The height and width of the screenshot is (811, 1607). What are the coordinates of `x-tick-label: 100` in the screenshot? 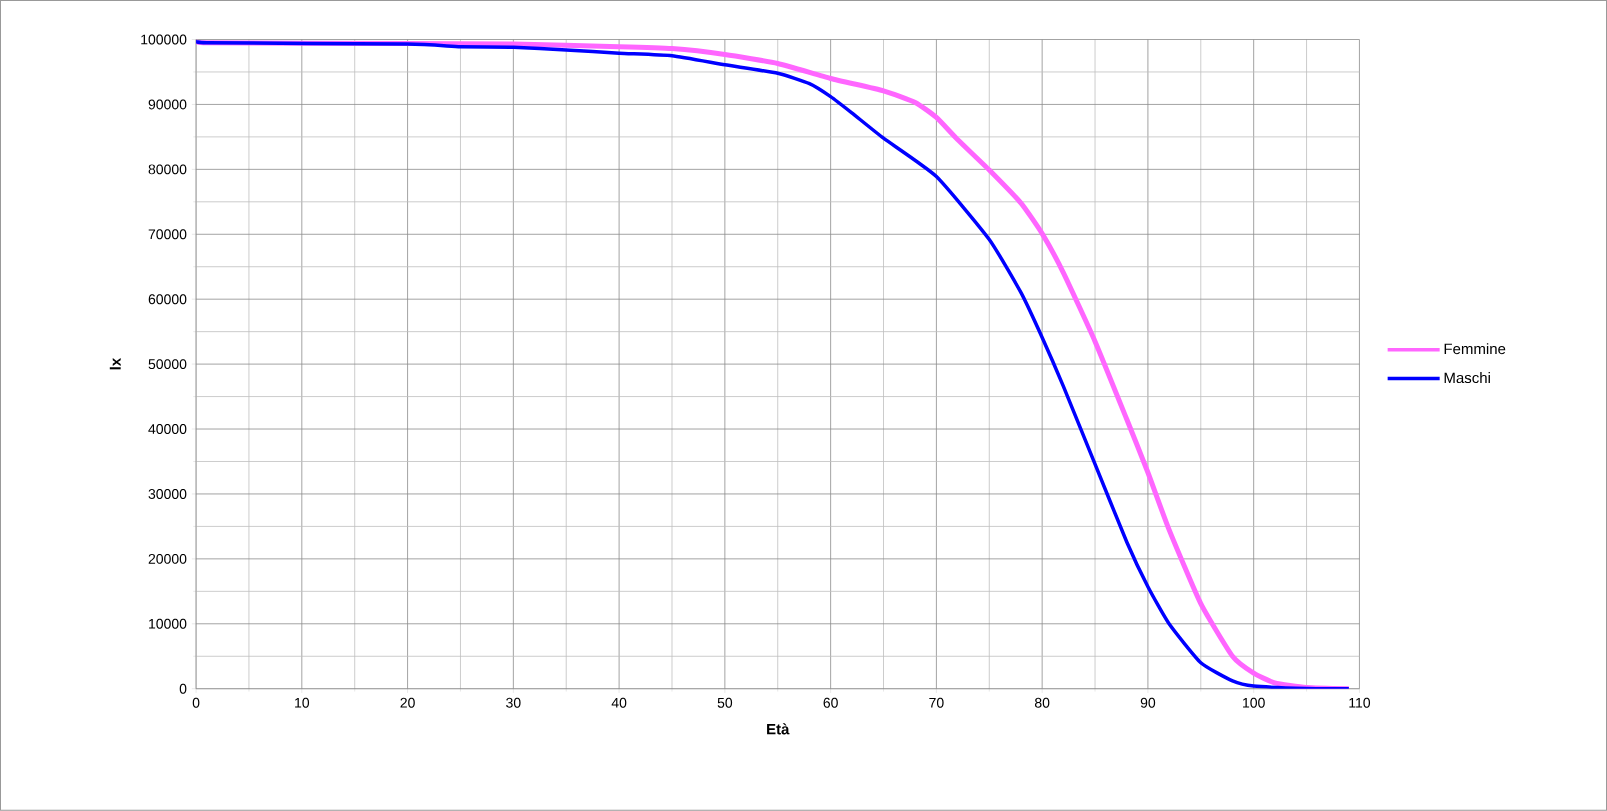 It's located at (1254, 702).